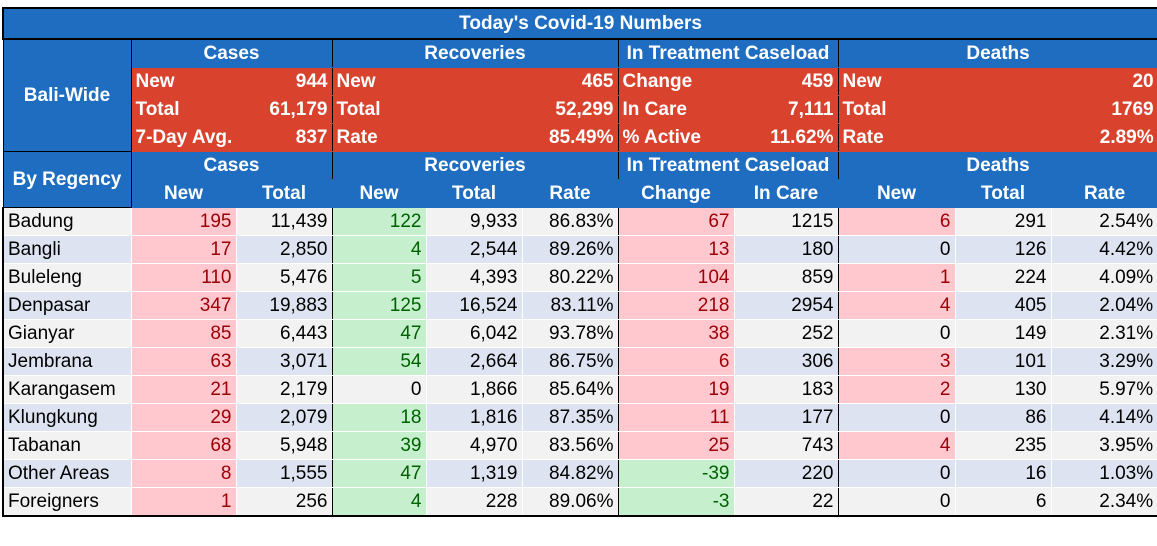 The width and height of the screenshot is (1157, 546). What do you see at coordinates (786, 277) in the screenshot?
I see `cell-t-care: 859` at bounding box center [786, 277].